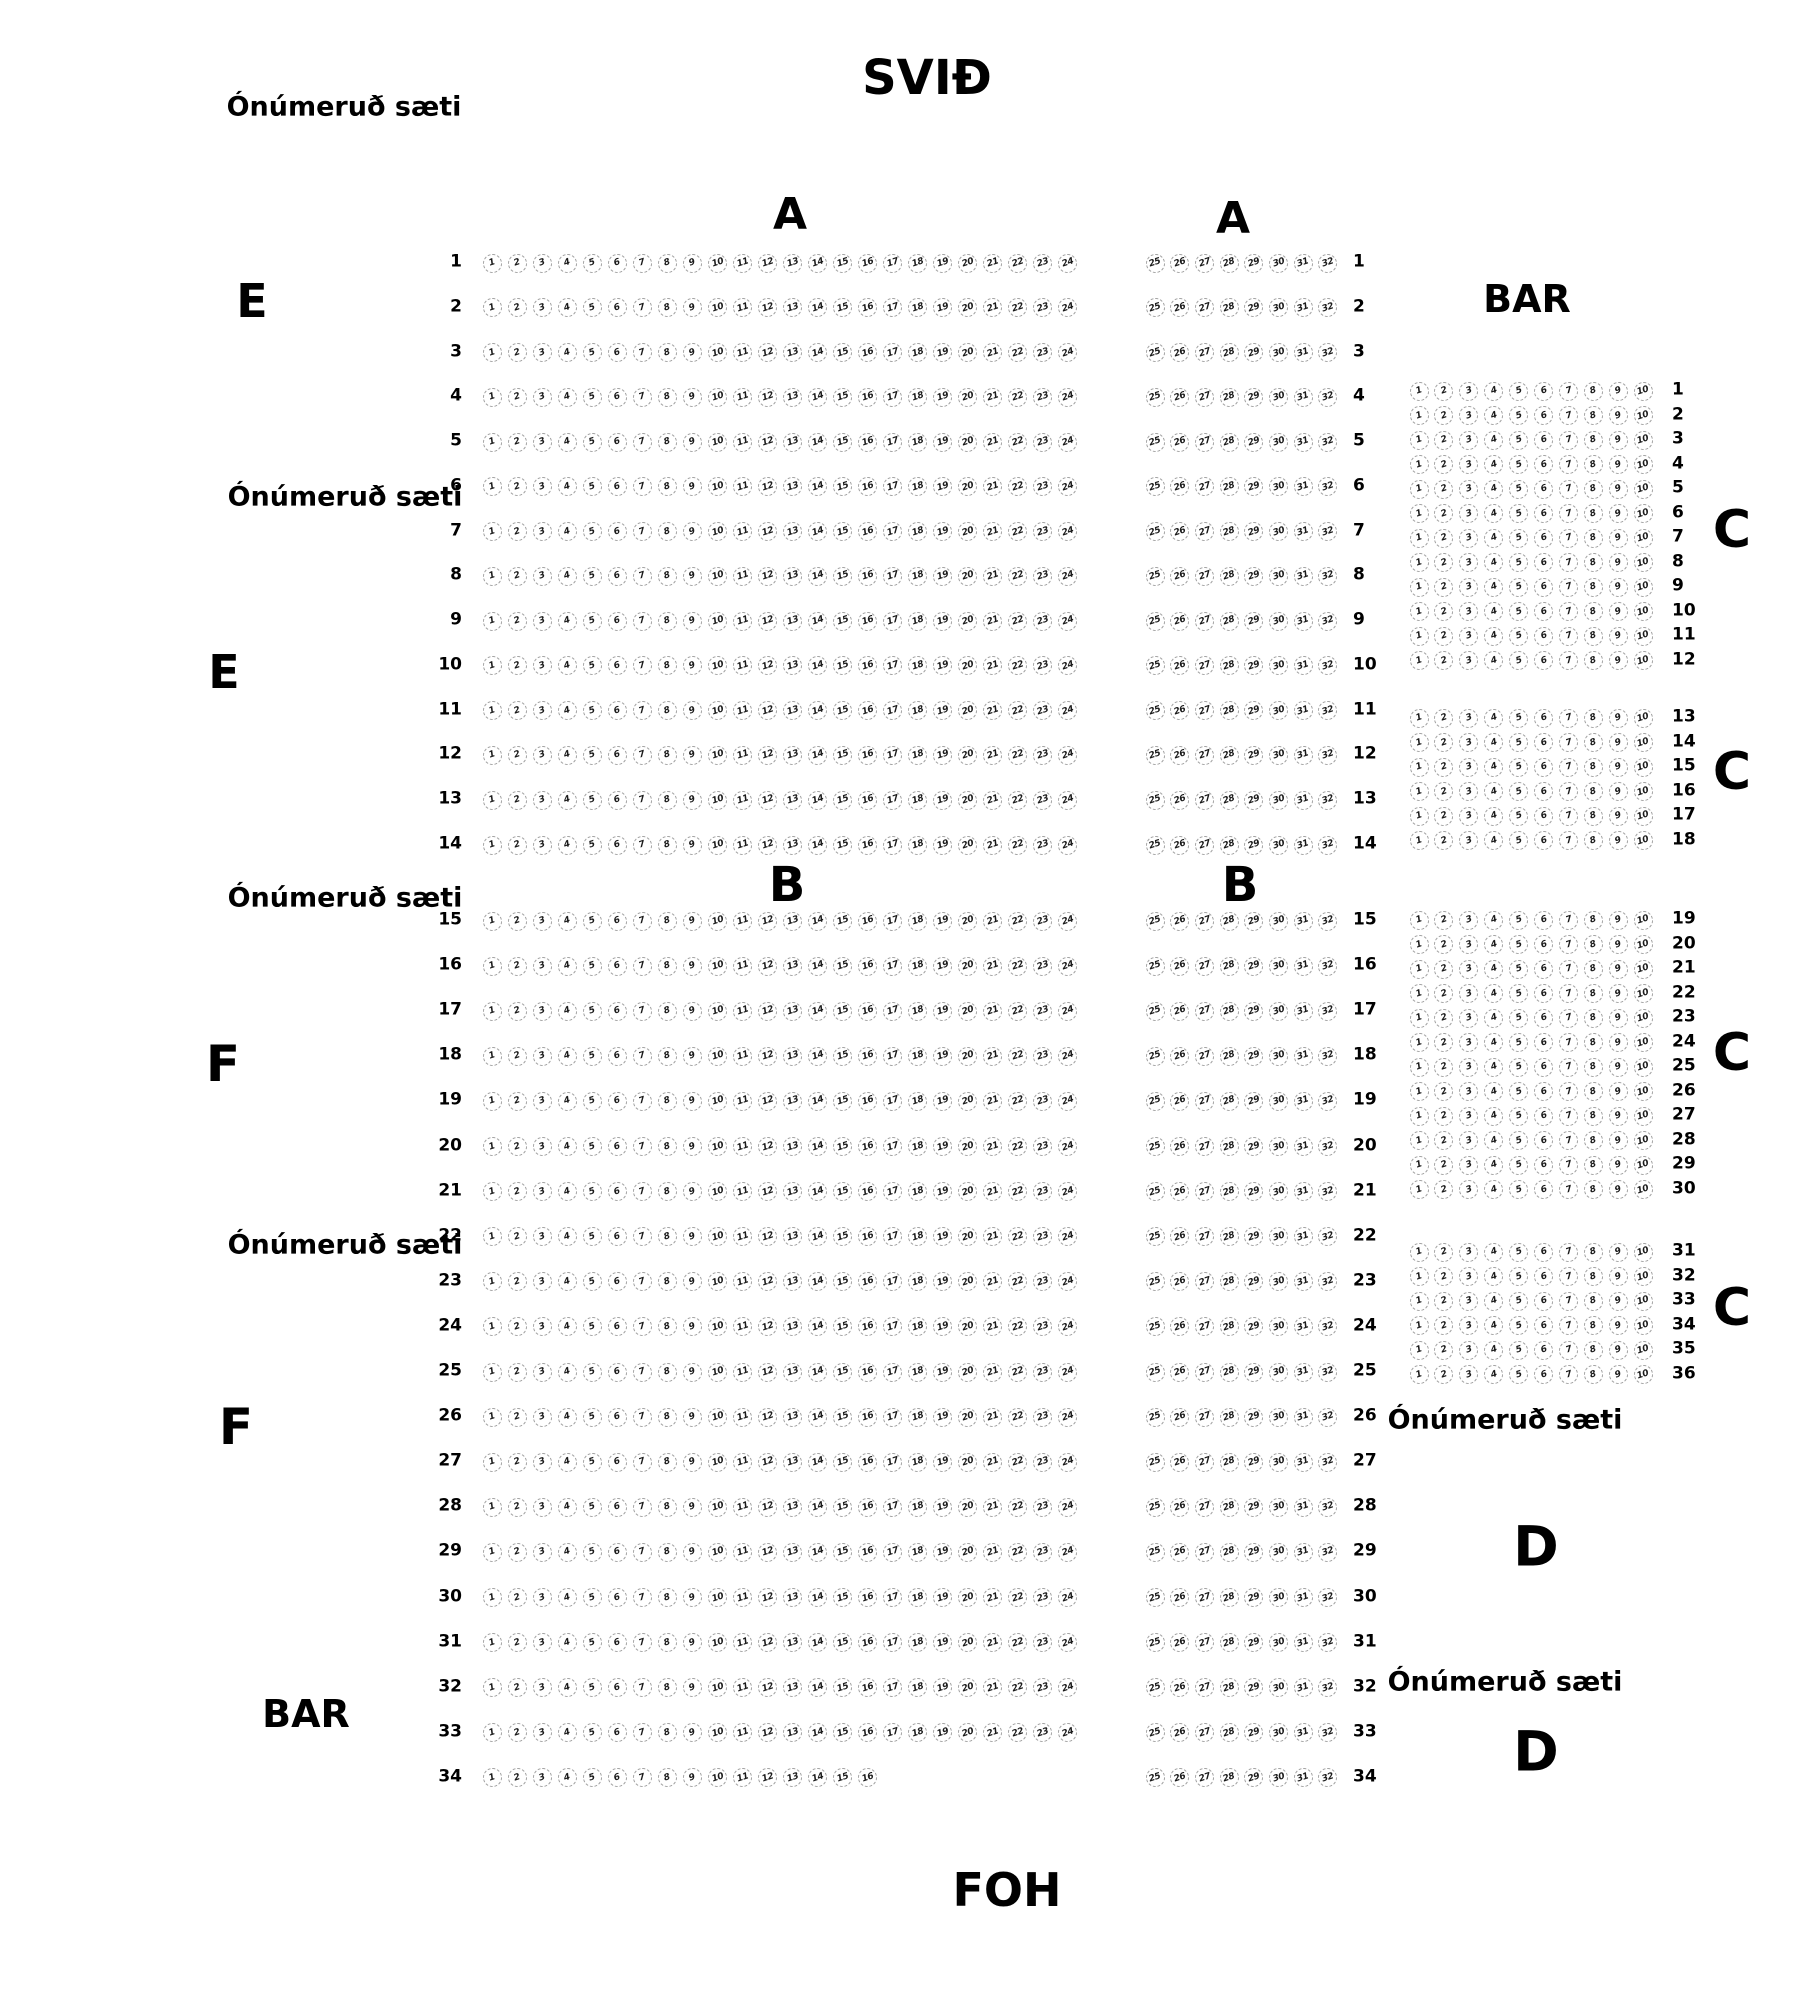 The width and height of the screenshot is (1820, 1990). I want to click on seat: 29, so click(1254, 755).